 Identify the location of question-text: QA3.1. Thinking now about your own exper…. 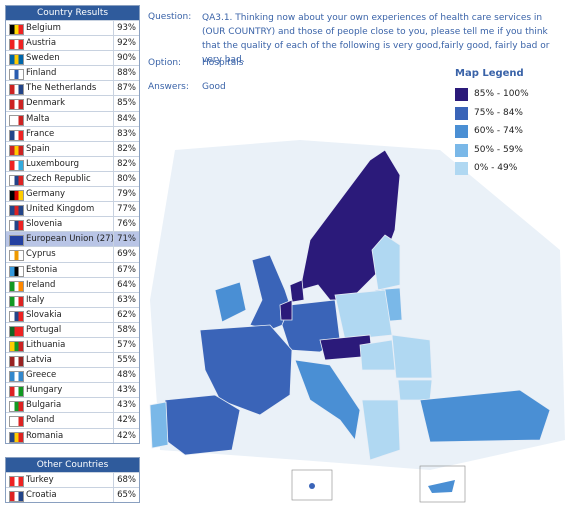
(376, 39).